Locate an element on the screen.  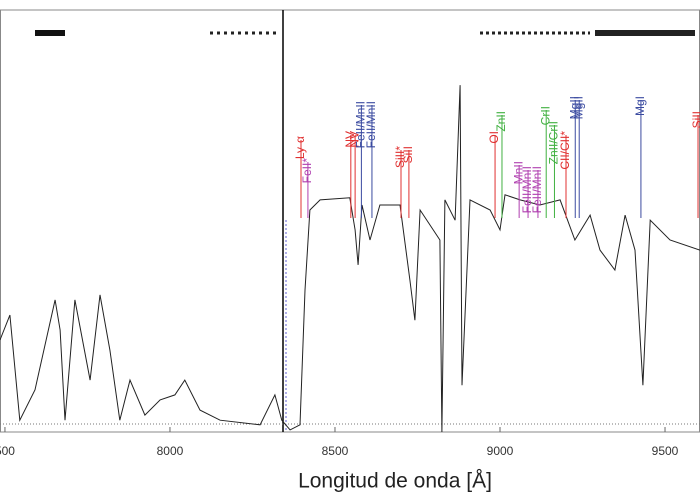
x-axis-label: Longitud de onda [Å] is located at coordinates (395, 481).